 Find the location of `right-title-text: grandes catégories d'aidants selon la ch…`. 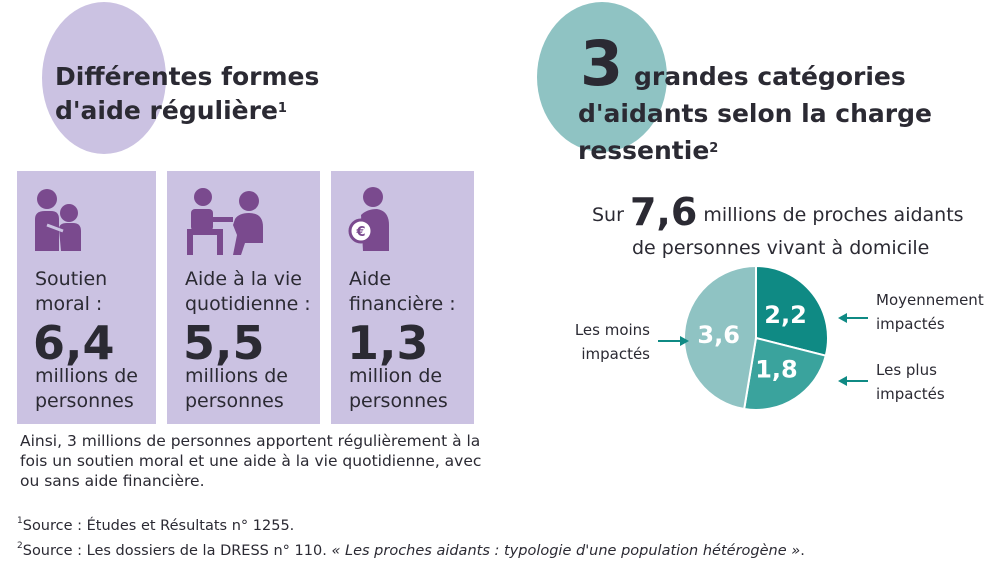

right-title-text: grandes catégories d'aidants selon la ch… is located at coordinates (755, 113).